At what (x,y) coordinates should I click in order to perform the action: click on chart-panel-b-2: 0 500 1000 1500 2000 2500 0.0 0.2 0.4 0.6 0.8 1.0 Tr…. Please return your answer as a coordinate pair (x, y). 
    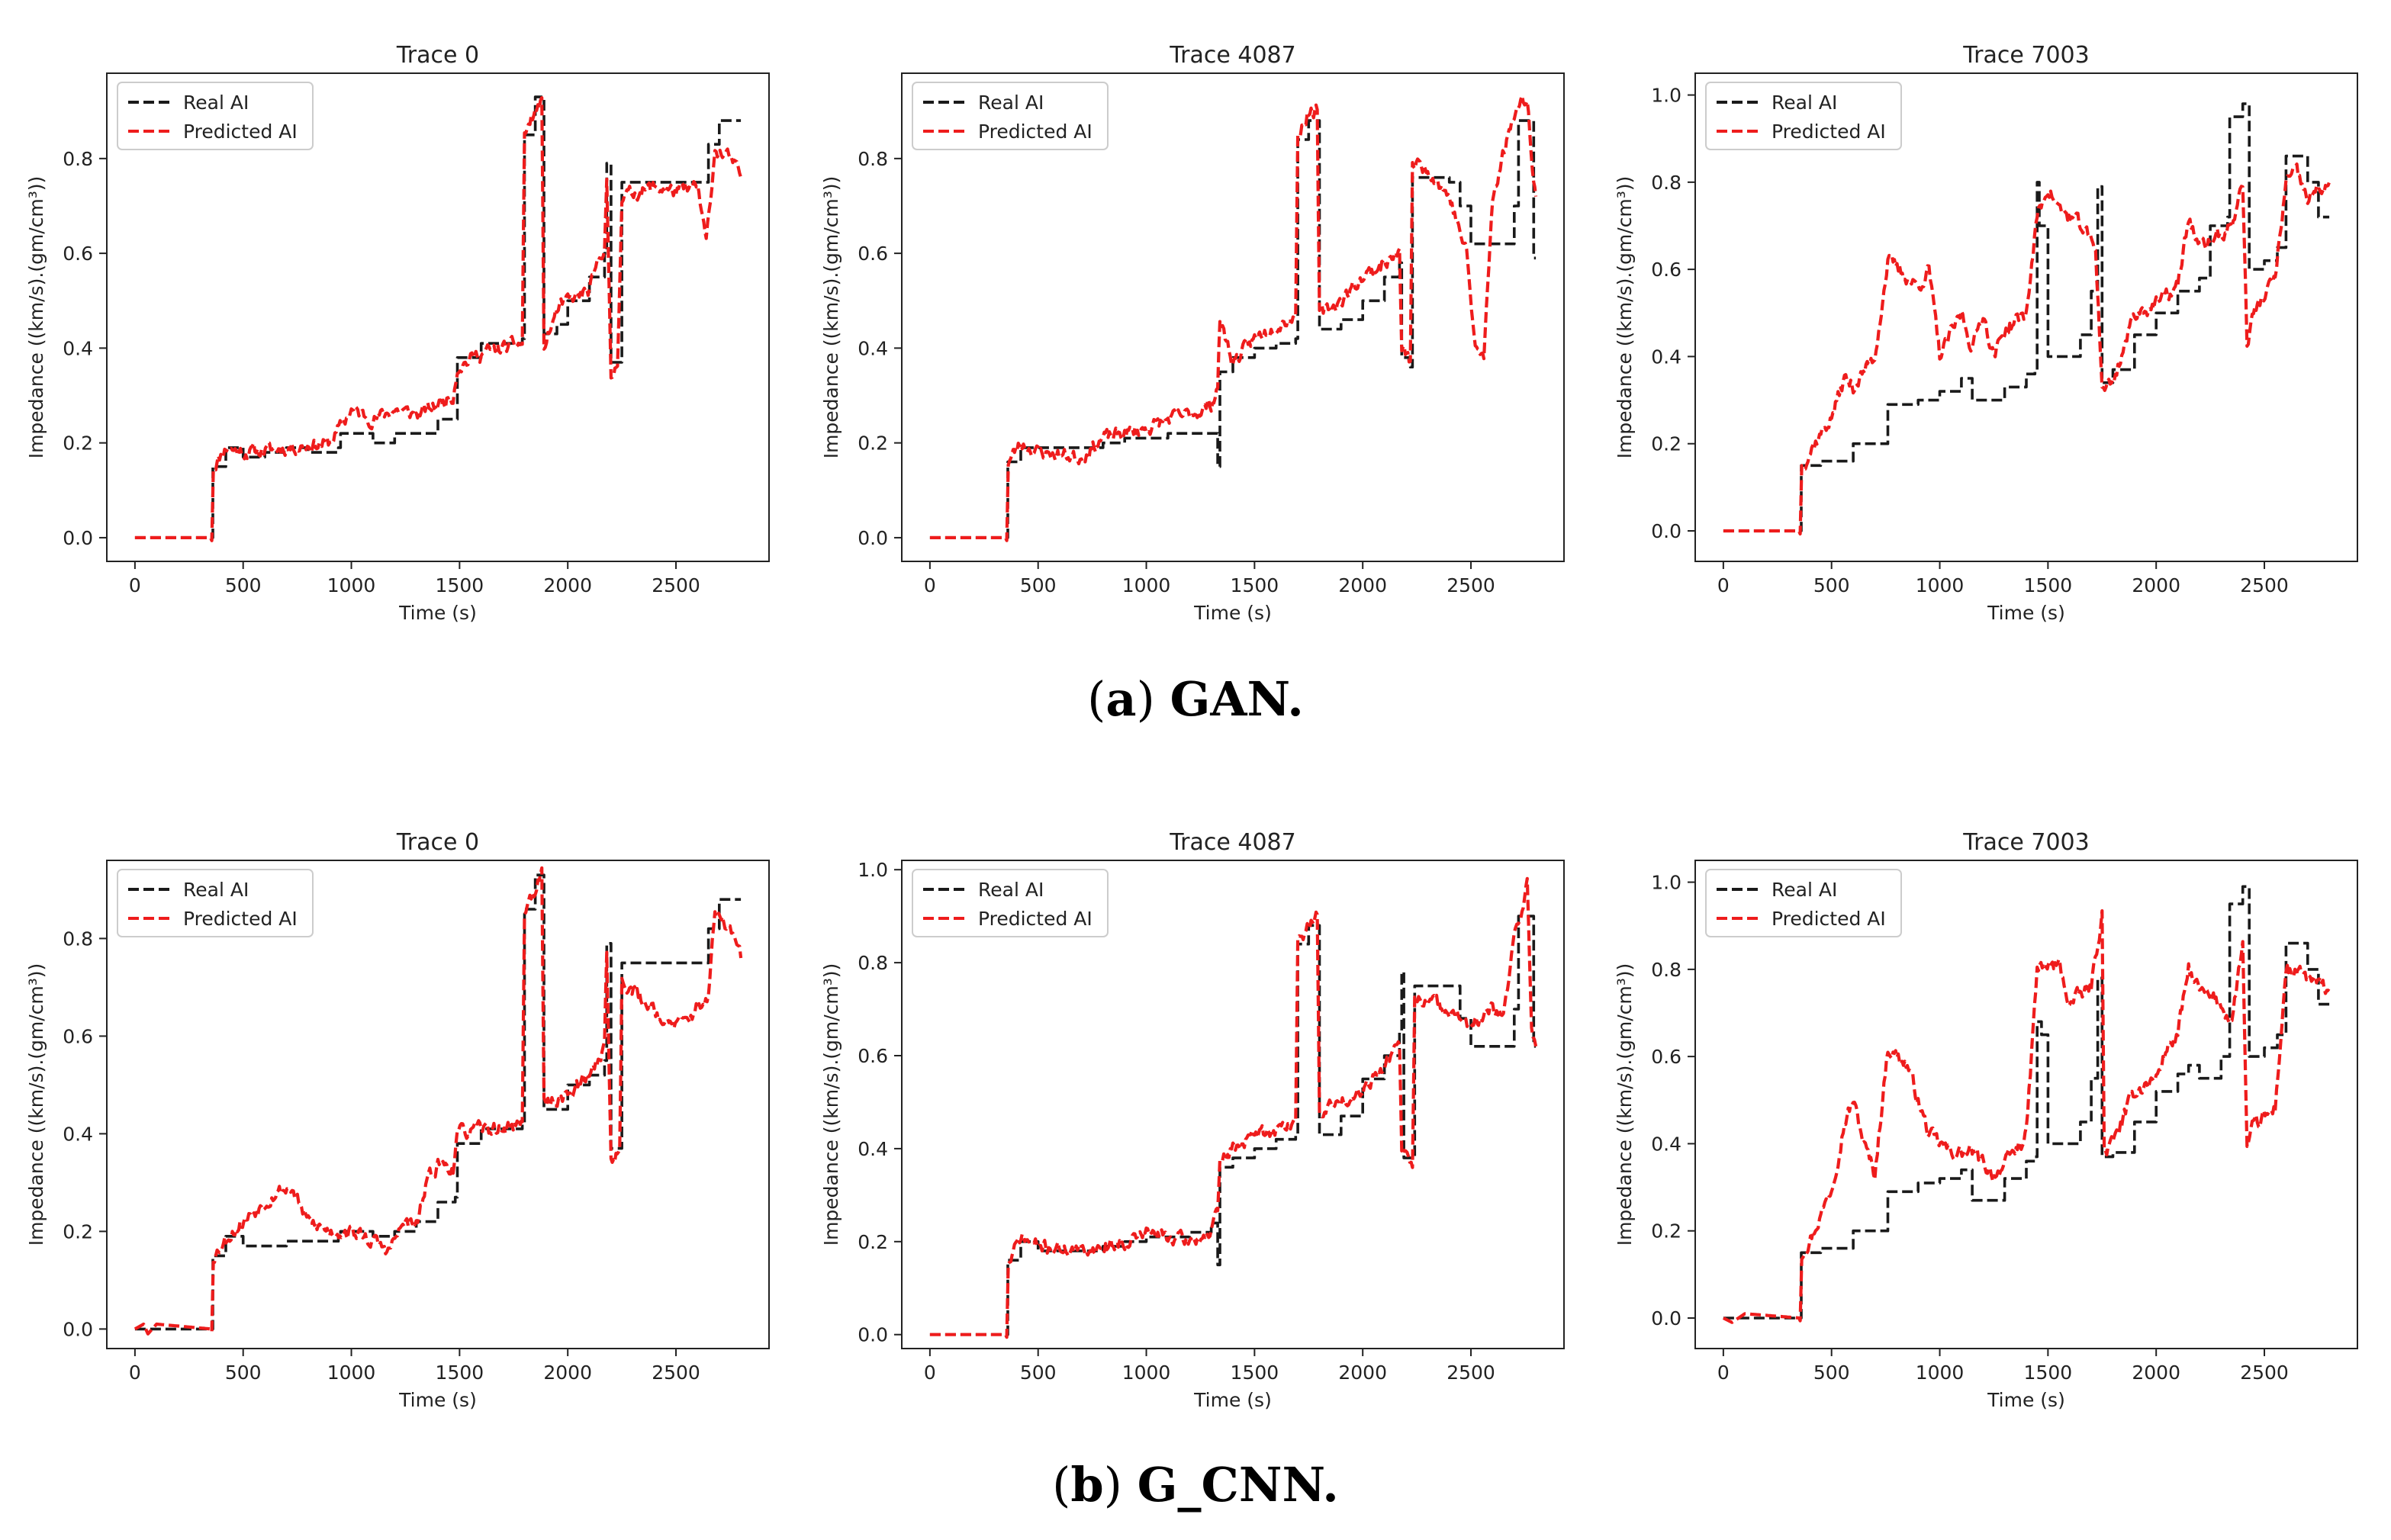
    Looking at the image, I should click on (1986, 1120).